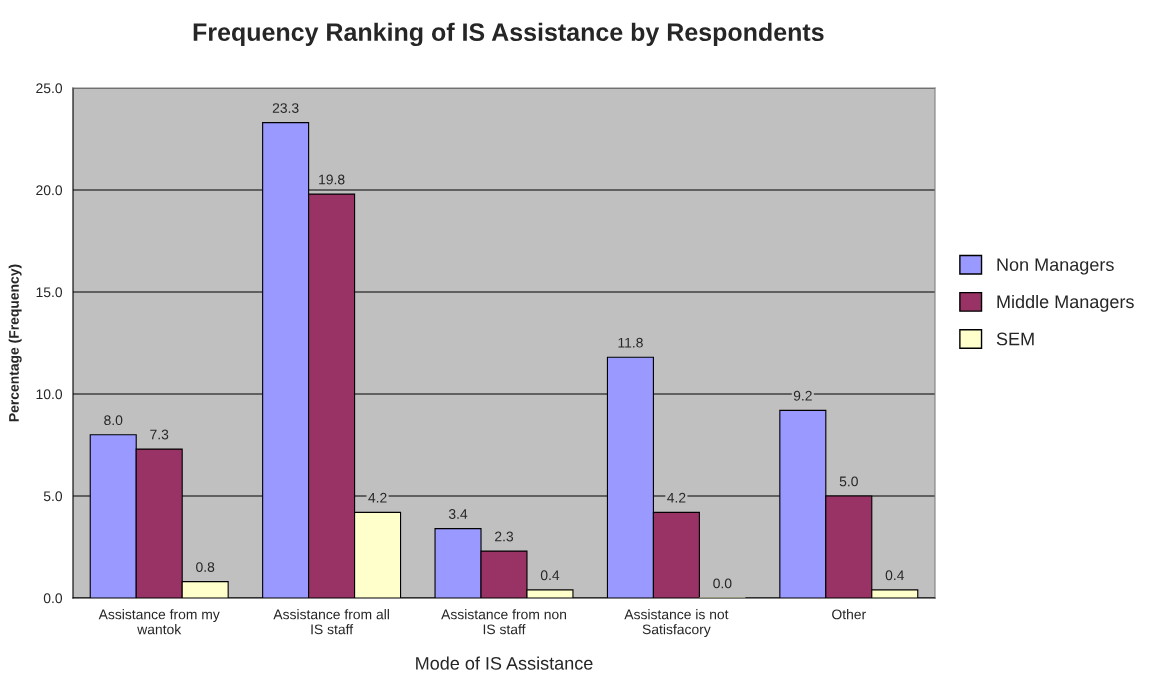 This screenshot has height=686, width=1166. Describe the element at coordinates (504, 536) in the screenshot. I see `data-label: 2.3` at that location.